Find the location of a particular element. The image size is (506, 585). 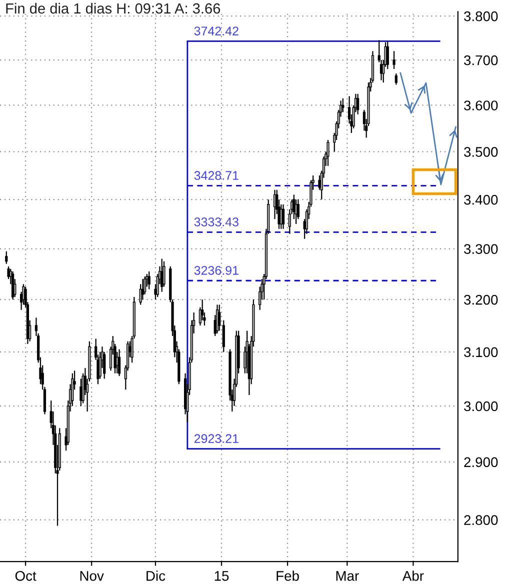

y-tick-label: 3.400 is located at coordinates (481, 199).